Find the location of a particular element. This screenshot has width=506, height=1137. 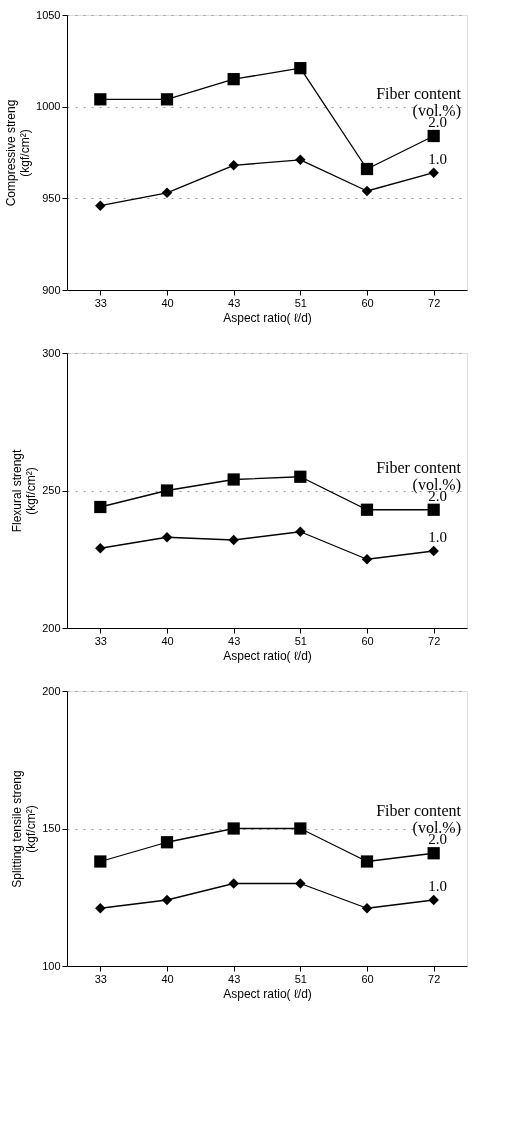

y-tick-label: 900 is located at coordinates (51, 289).